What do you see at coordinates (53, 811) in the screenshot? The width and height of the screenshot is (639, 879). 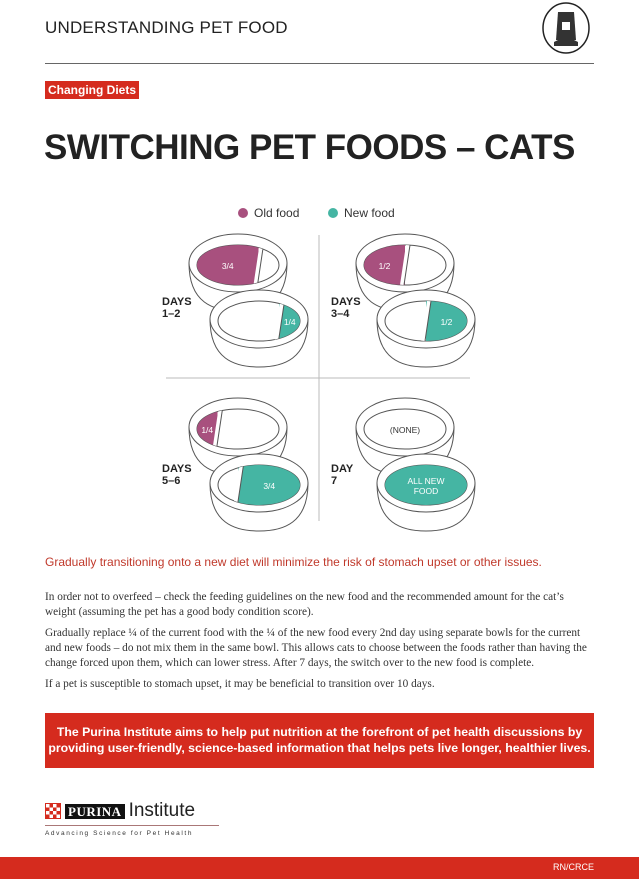 I see `checkerboard-icon` at bounding box center [53, 811].